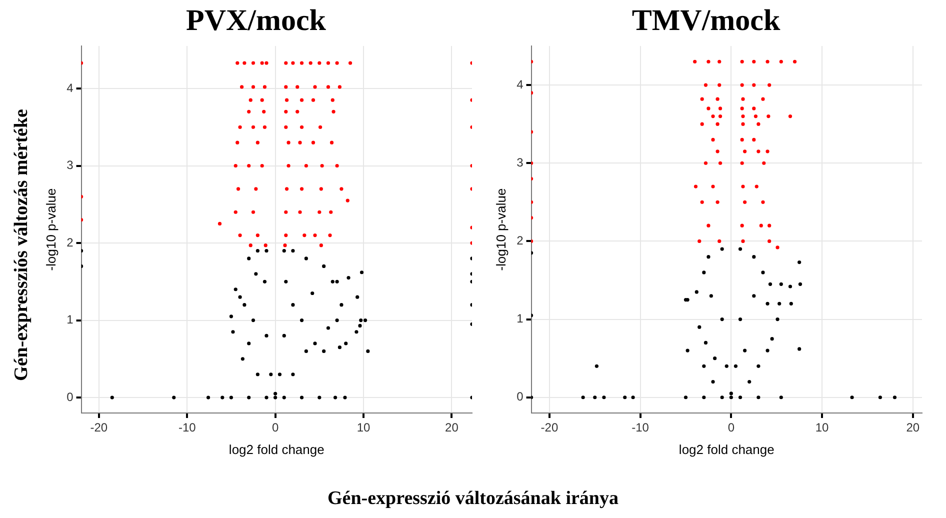  I want to click on chart-title: TMV/mock, so click(706, 20).